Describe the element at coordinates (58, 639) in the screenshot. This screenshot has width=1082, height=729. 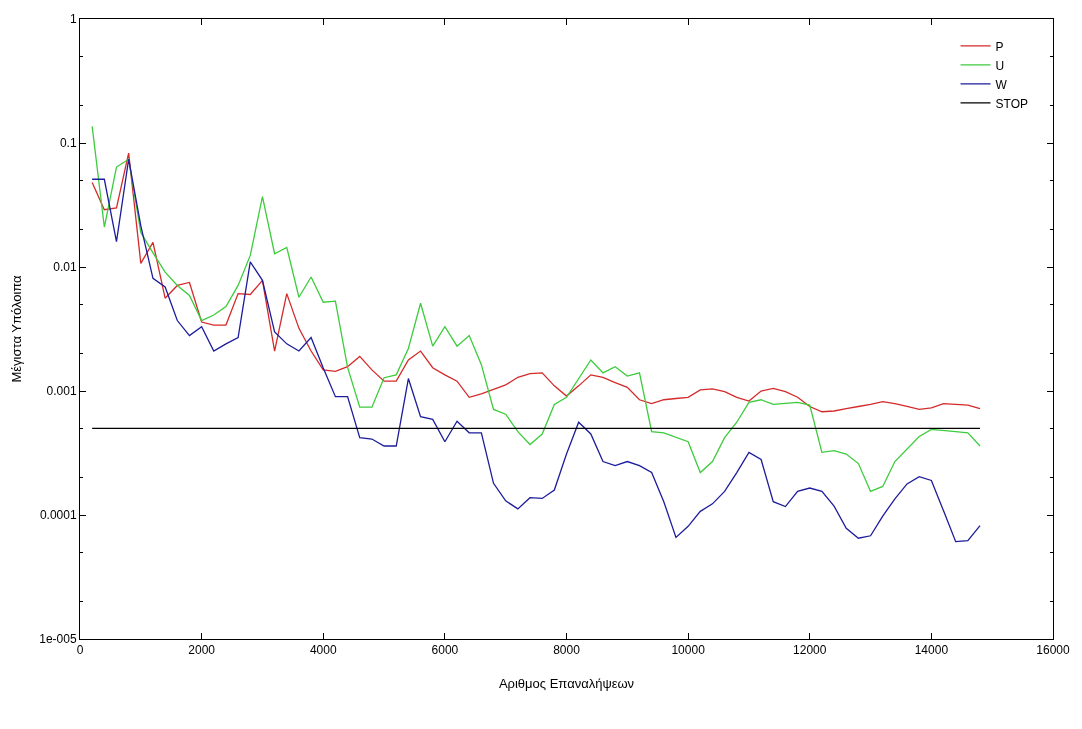
I see `y-tick-label: 1e-005` at that location.